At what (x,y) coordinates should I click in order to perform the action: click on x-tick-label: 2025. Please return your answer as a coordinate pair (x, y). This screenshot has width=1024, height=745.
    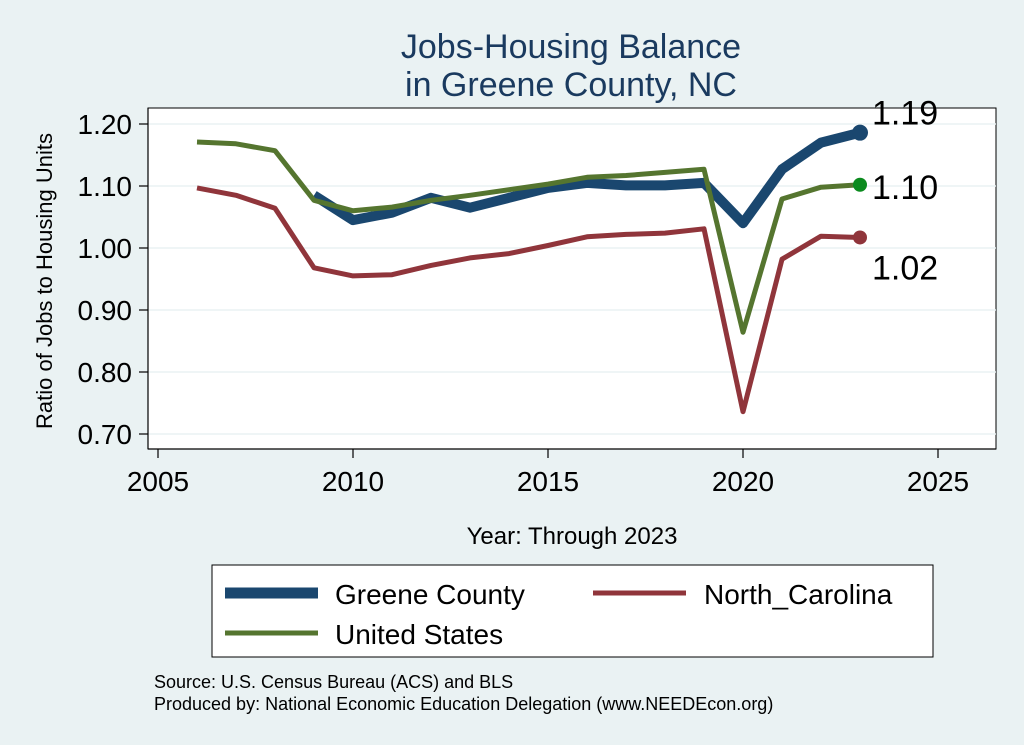
    Looking at the image, I should click on (938, 481).